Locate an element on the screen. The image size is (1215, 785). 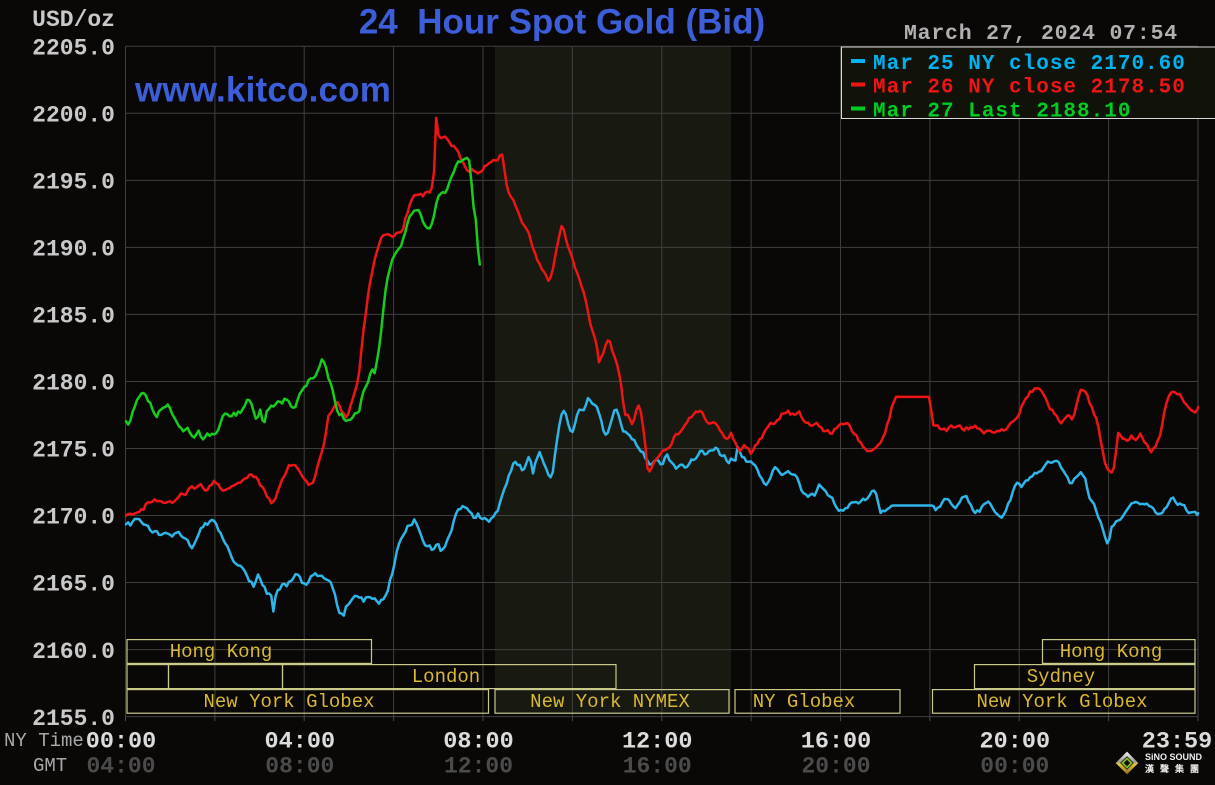
svg-text: Mar 27 Last 2188.10 is located at coordinates (1002, 112).